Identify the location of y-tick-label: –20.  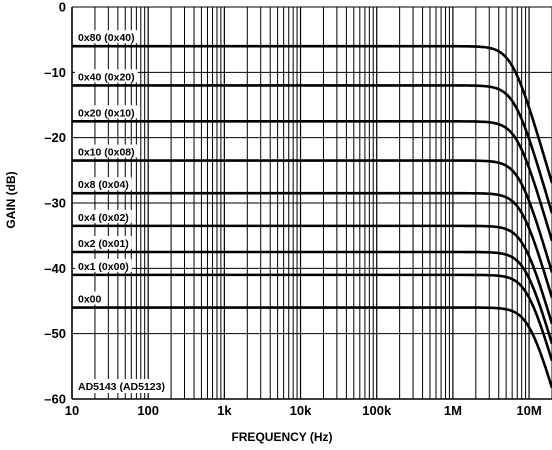
(55, 137).